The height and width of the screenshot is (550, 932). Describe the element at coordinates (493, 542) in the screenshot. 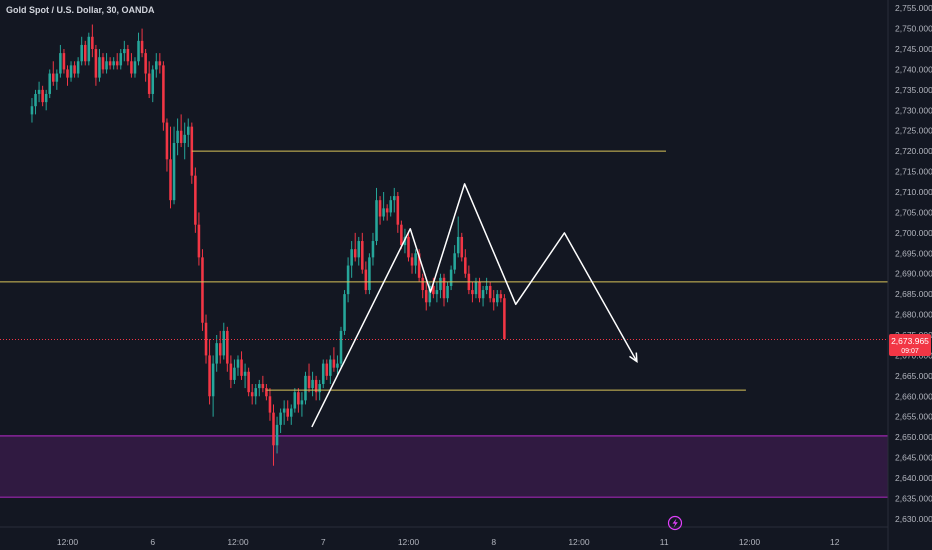

I see `x-tick-label: 8` at that location.